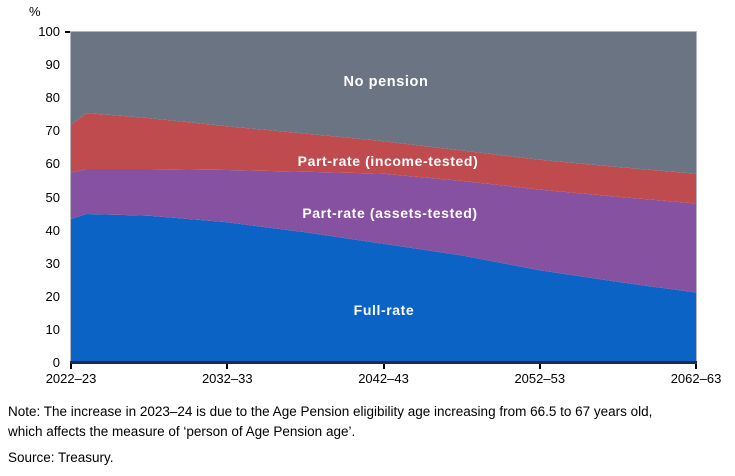 This screenshot has width=735, height=476. What do you see at coordinates (52, 263) in the screenshot?
I see `y-axis-tick-label: 30` at bounding box center [52, 263].